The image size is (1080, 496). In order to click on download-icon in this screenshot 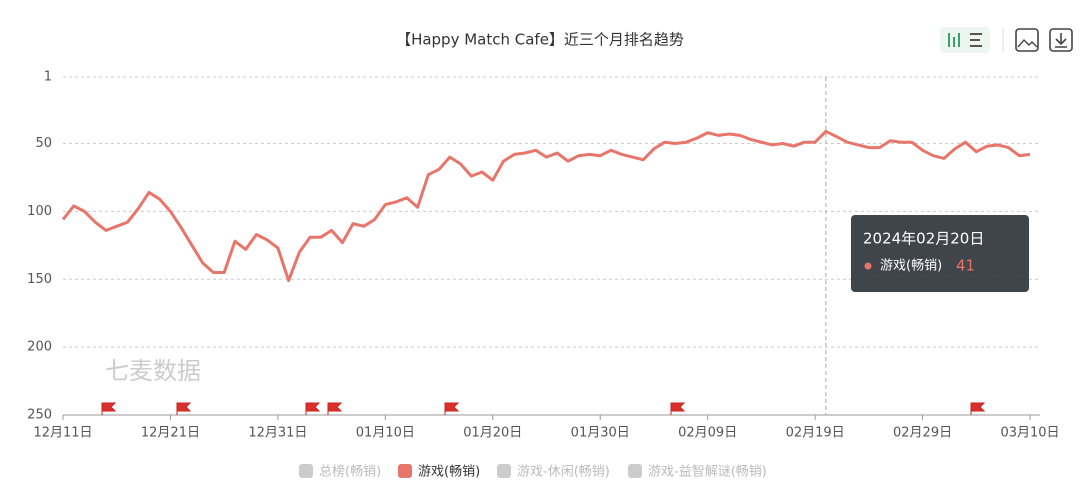, I will do `click(1061, 40)`.